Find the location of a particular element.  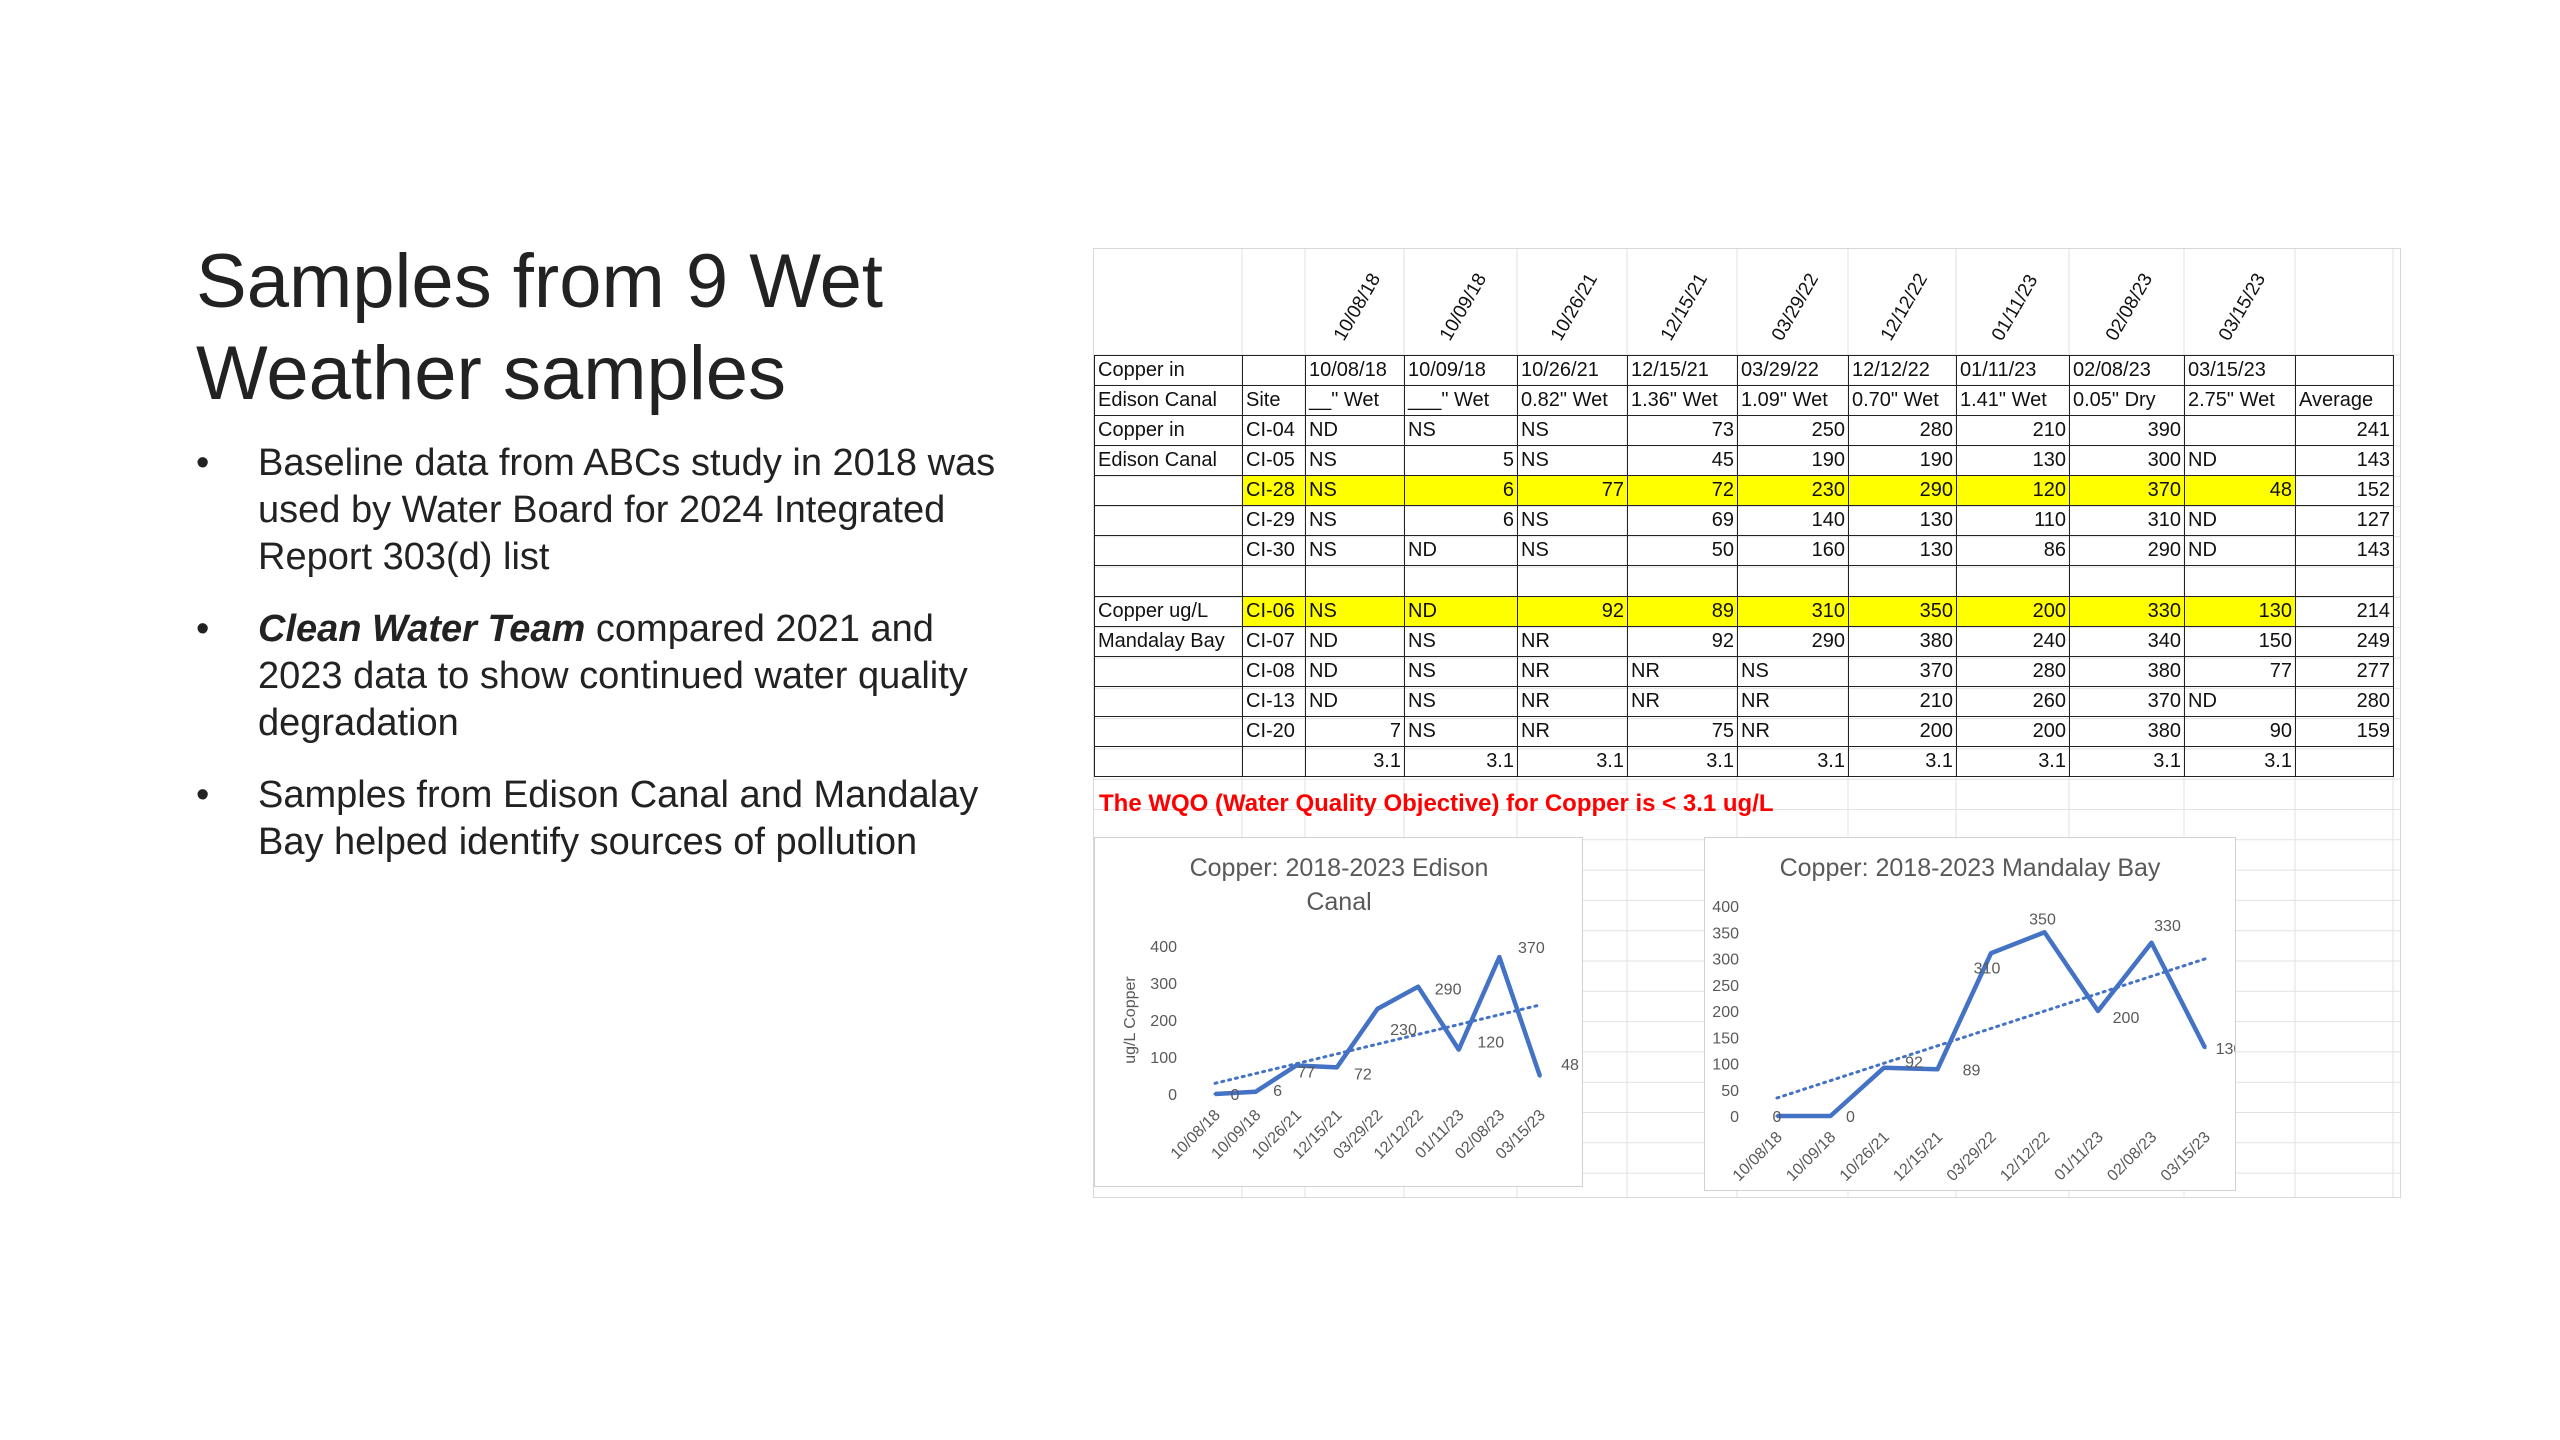

data-label: 48 is located at coordinates (1570, 1065).